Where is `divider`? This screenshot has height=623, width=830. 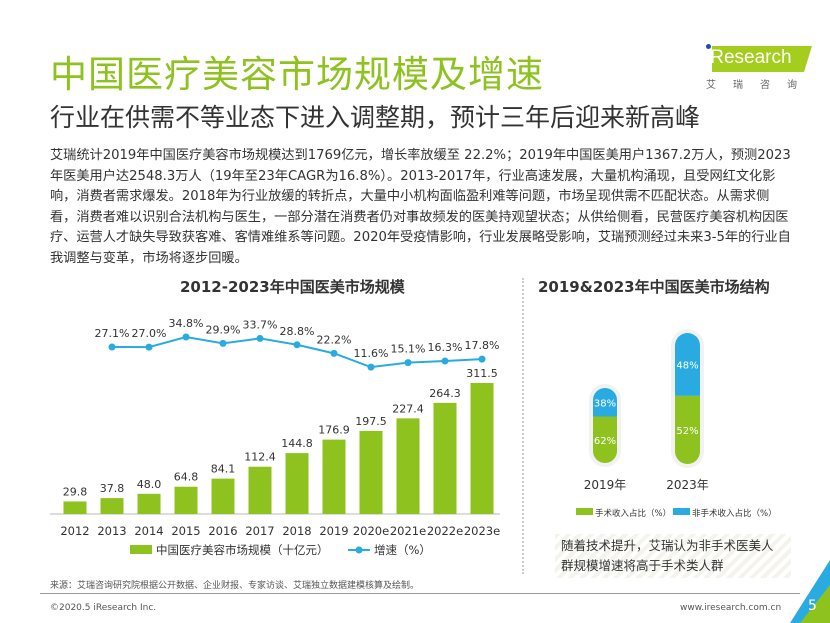
divider is located at coordinates (523, 426).